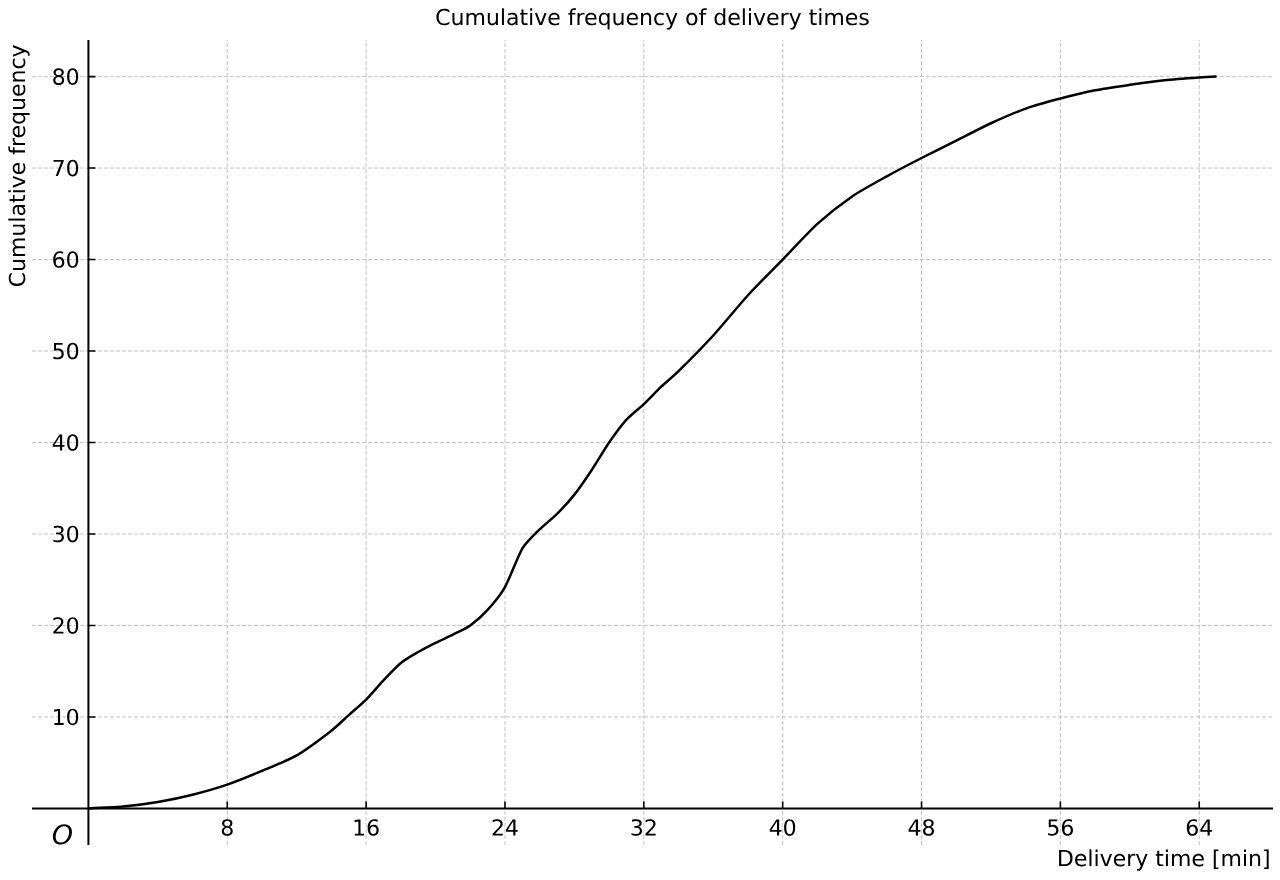 This screenshot has height=880, width=1280. Describe the element at coordinates (643, 827) in the screenshot. I see `x-tick-label: 32` at that location.